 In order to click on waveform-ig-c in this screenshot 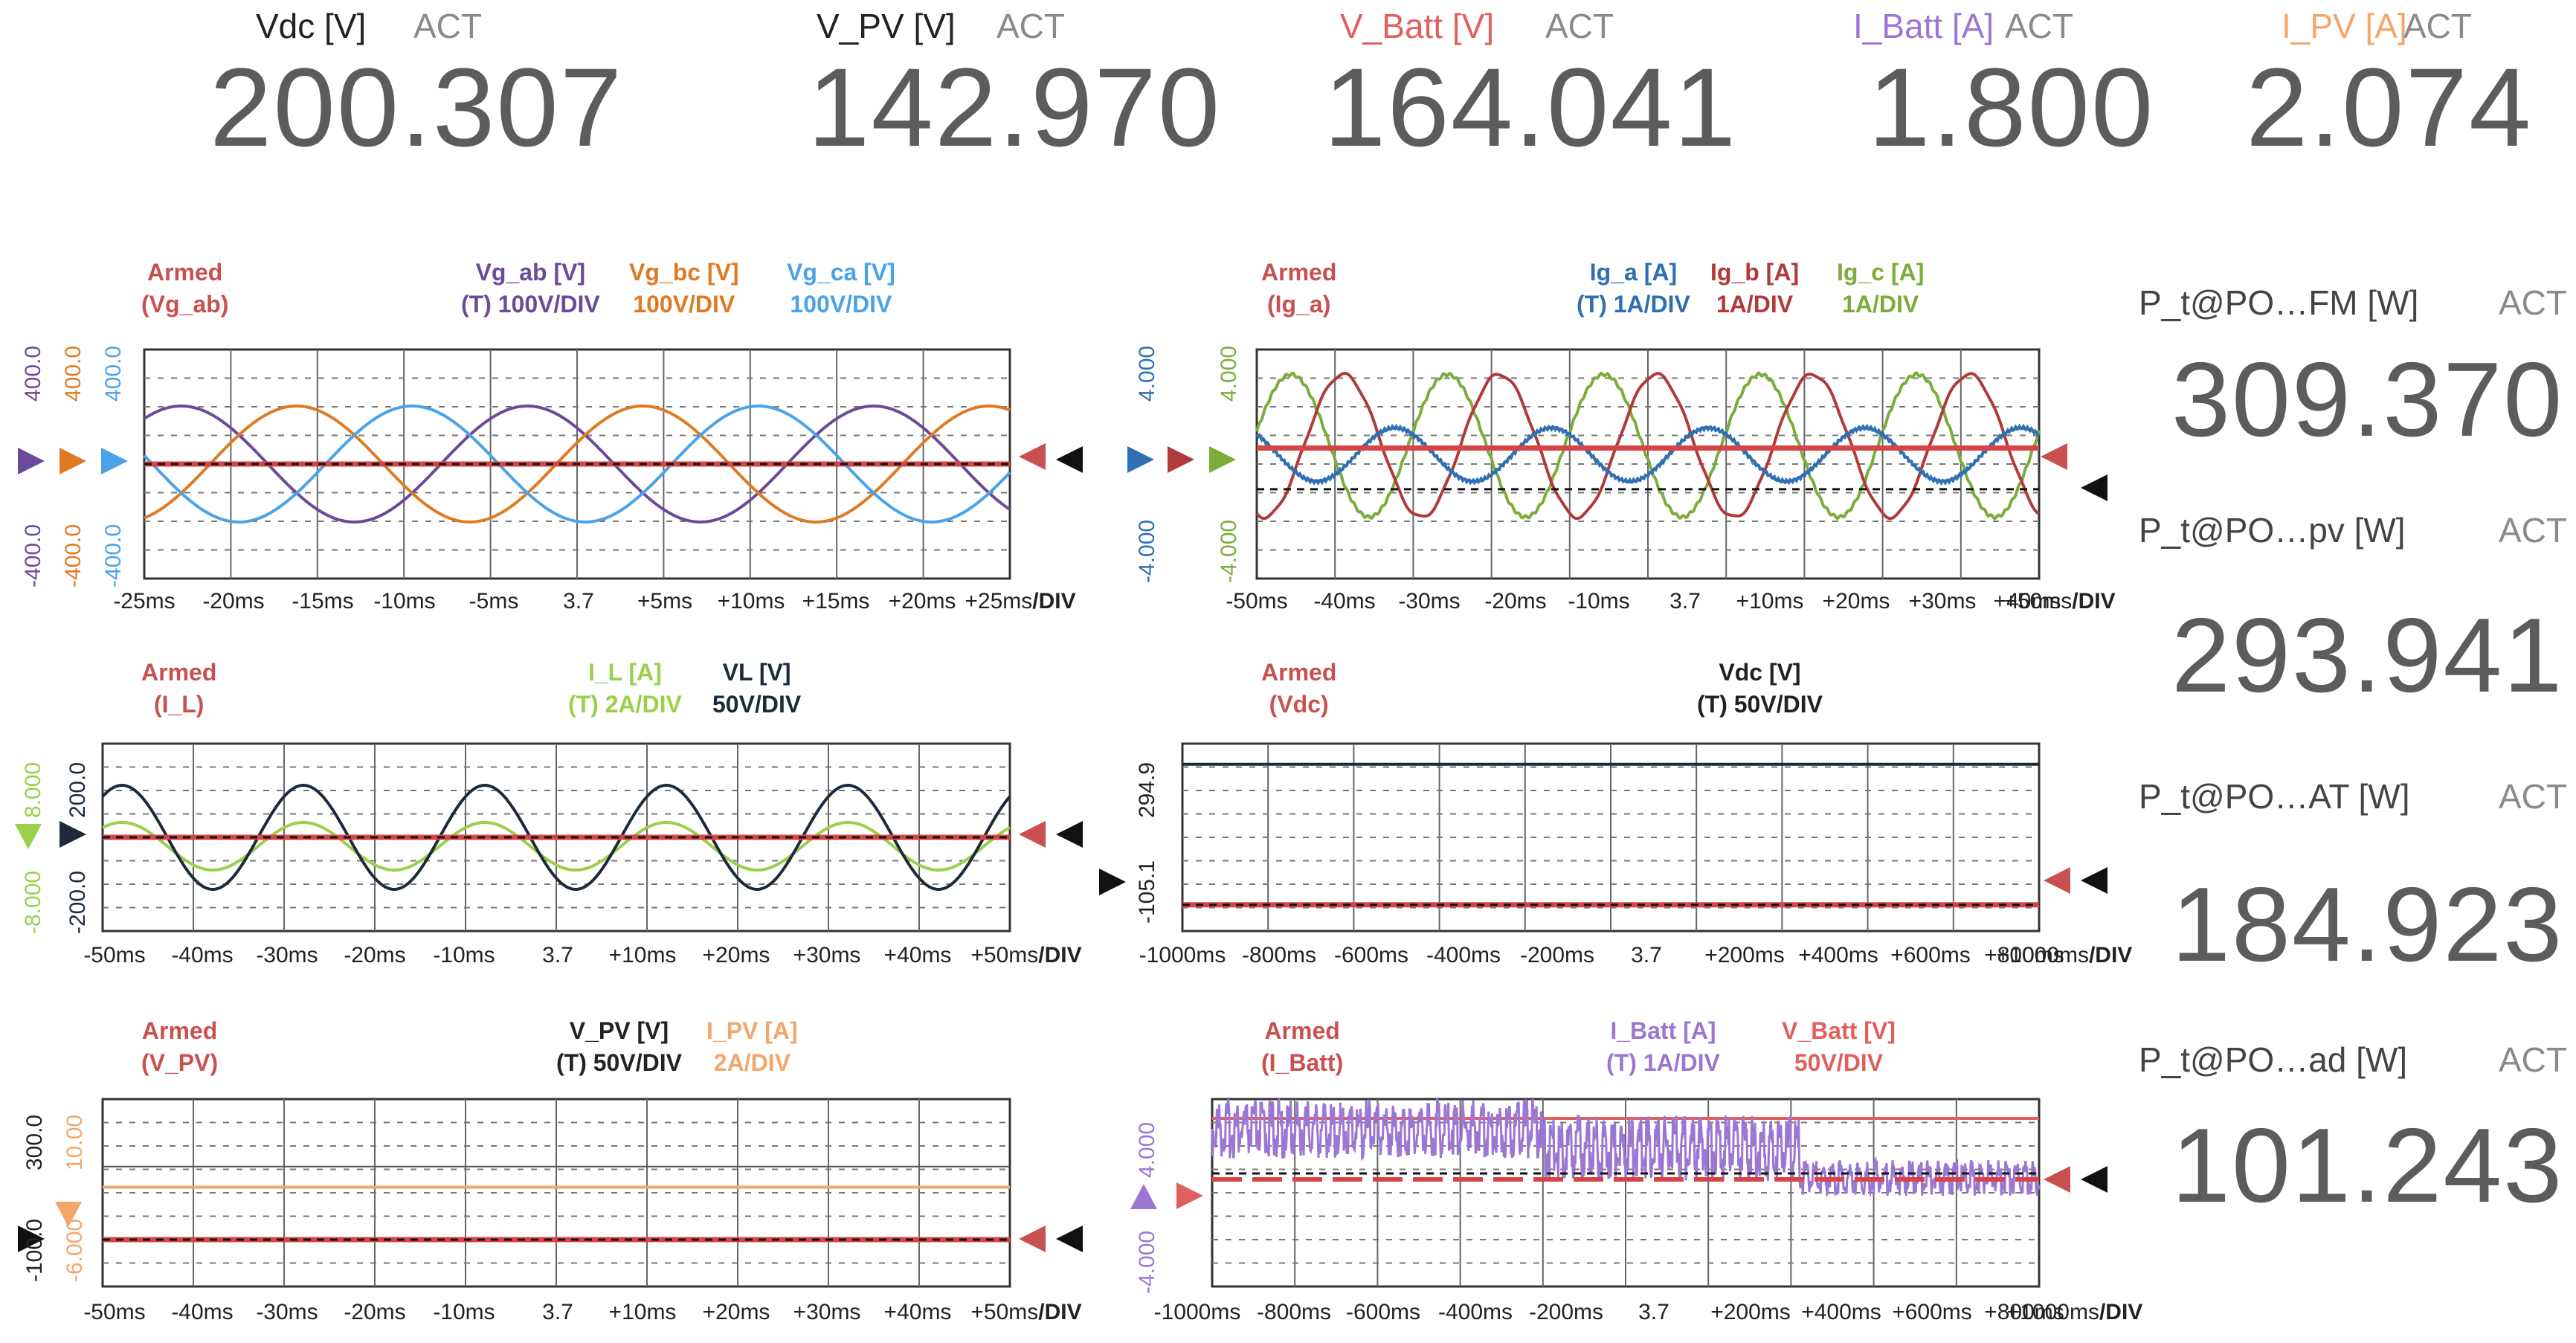, I will do `click(1648, 446)`.